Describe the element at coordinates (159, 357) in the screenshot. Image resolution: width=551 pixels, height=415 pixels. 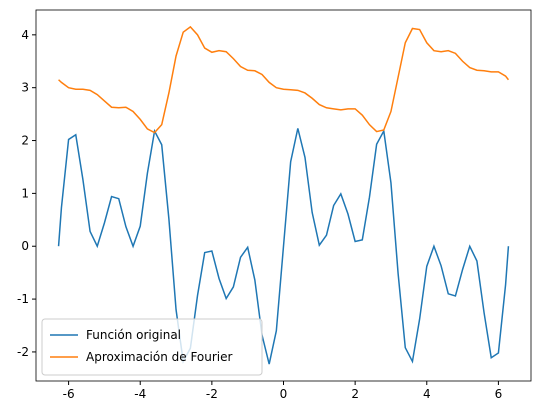
I see `legend-label: Aproximación de Fourier` at that location.